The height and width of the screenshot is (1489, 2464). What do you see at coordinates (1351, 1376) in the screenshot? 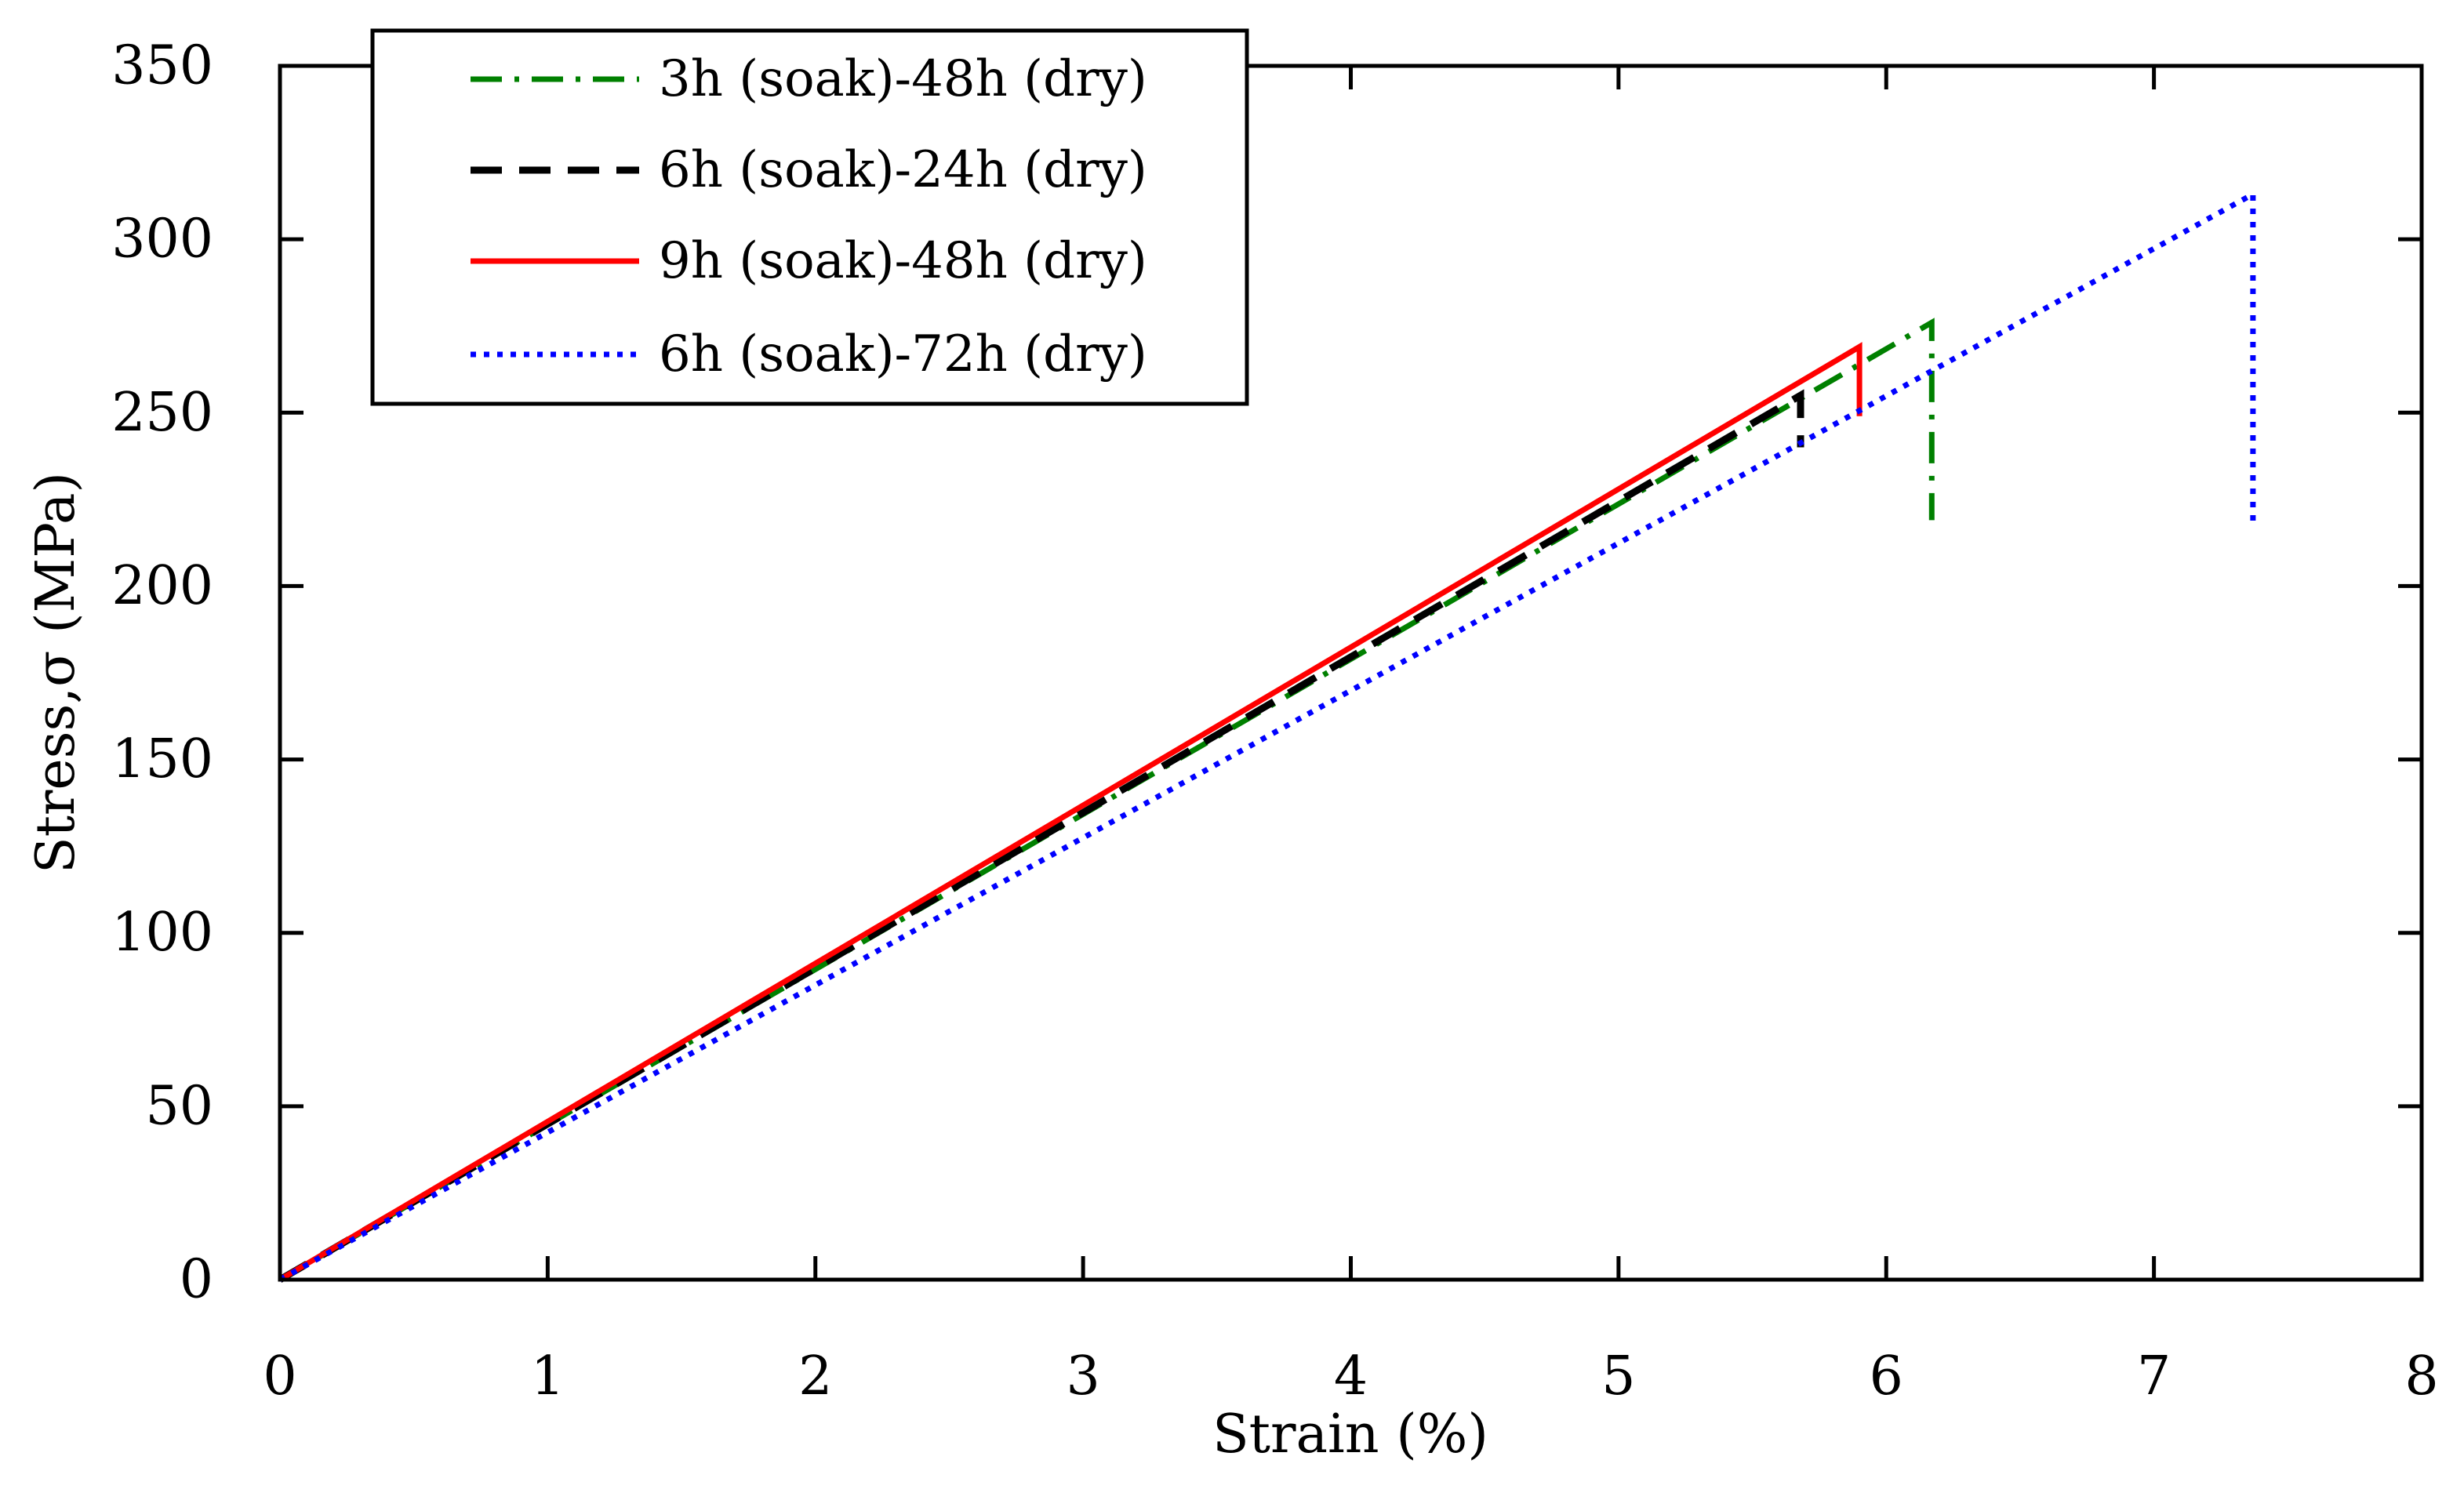
I see `x-tick-label-4: 4` at bounding box center [1351, 1376].